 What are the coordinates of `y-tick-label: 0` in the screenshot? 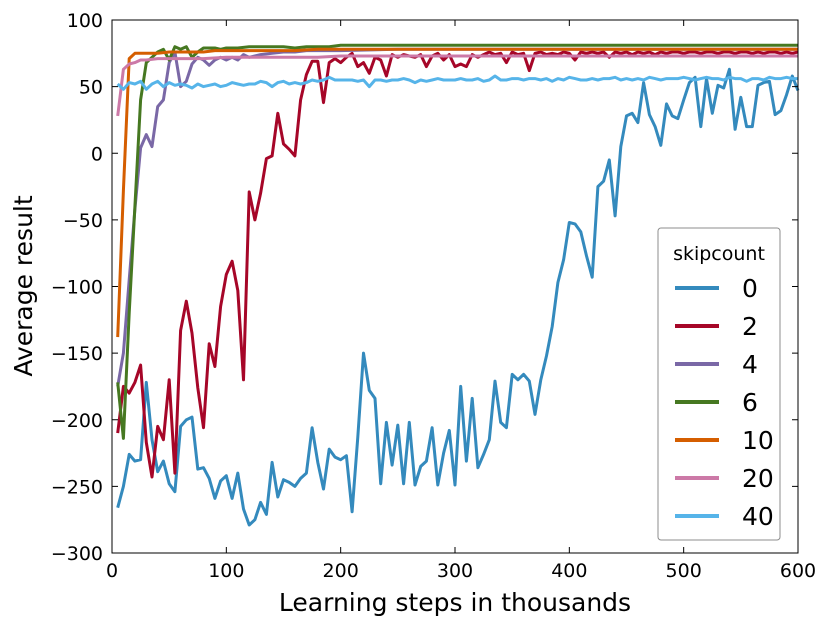 It's located at (97, 154).